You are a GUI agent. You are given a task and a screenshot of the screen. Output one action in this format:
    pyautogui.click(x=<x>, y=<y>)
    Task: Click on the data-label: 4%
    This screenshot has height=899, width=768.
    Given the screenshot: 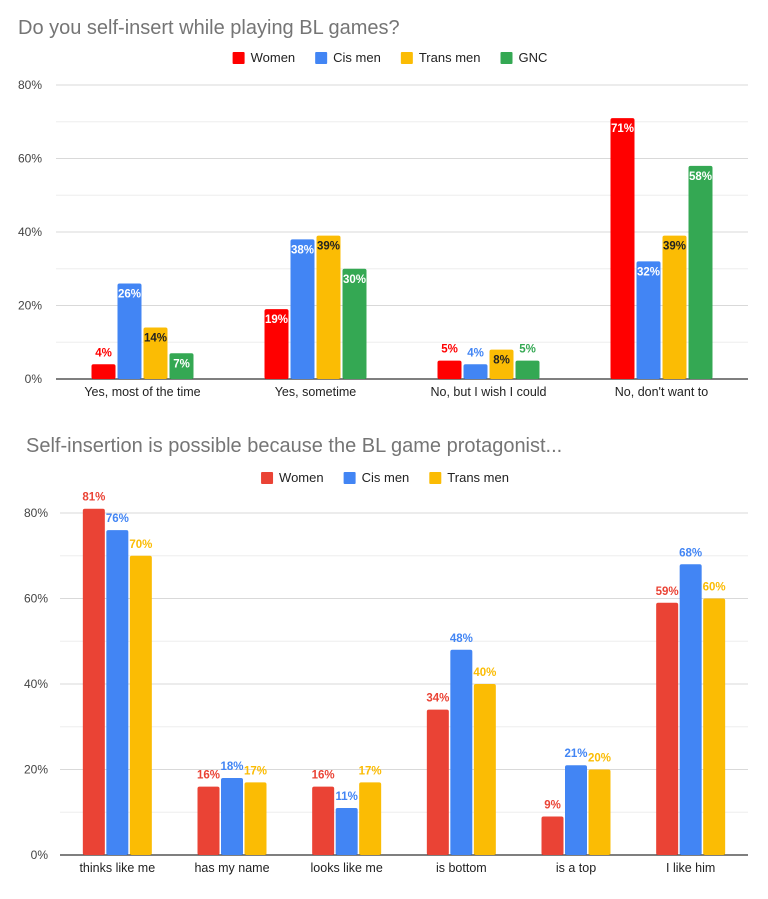 What is the action you would take?
    pyautogui.click(x=475, y=353)
    